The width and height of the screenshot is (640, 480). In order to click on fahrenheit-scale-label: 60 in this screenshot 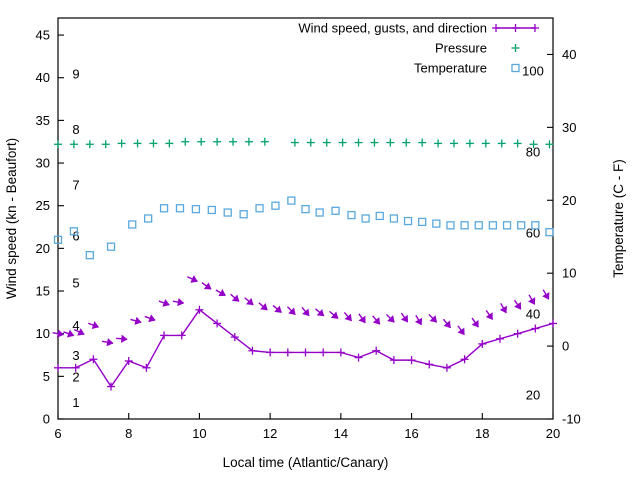, I will do `click(533, 233)`.